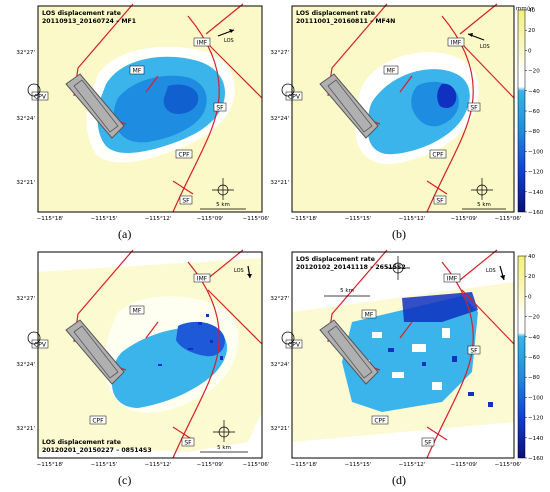 The width and height of the screenshot is (550, 492). What do you see at coordinates (440, 377) in the screenshot?
I see `speckle-noise-dark` at bounding box center [440, 377].